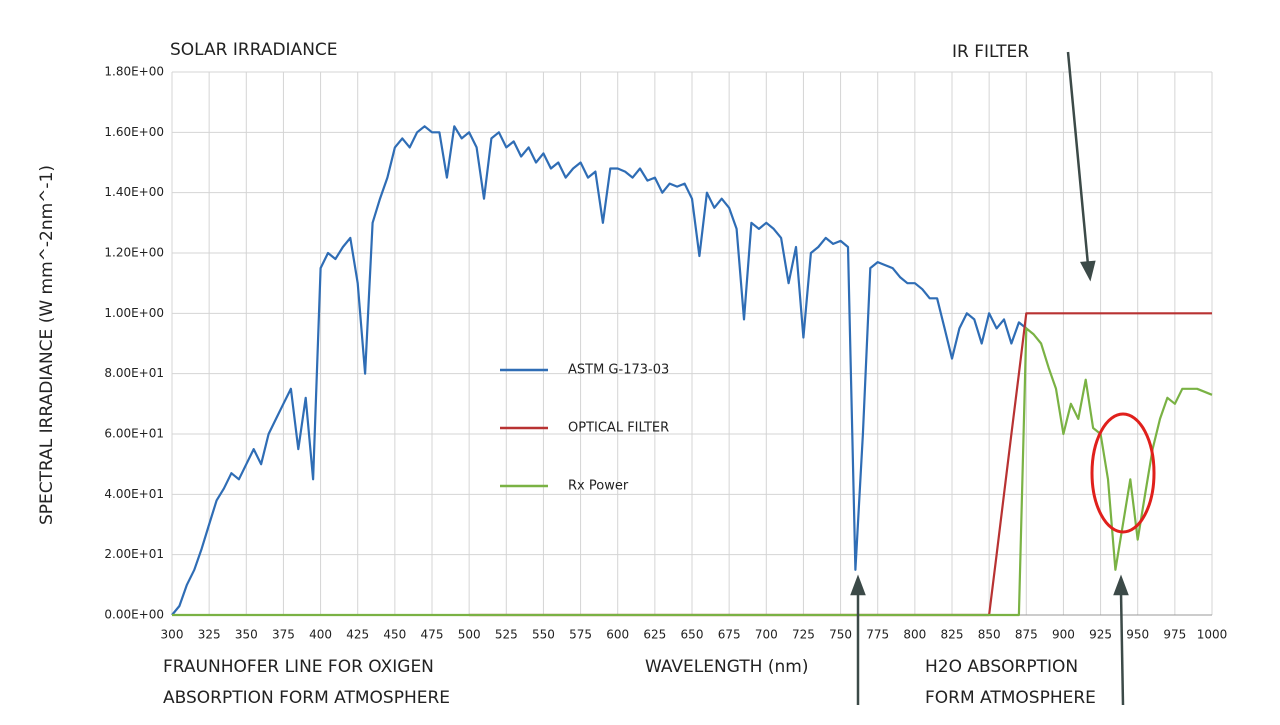 The image size is (1280, 725). Describe the element at coordinates (254, 50) in the screenshot. I see `chart-title: SOLAR IRRADIANCE` at that location.